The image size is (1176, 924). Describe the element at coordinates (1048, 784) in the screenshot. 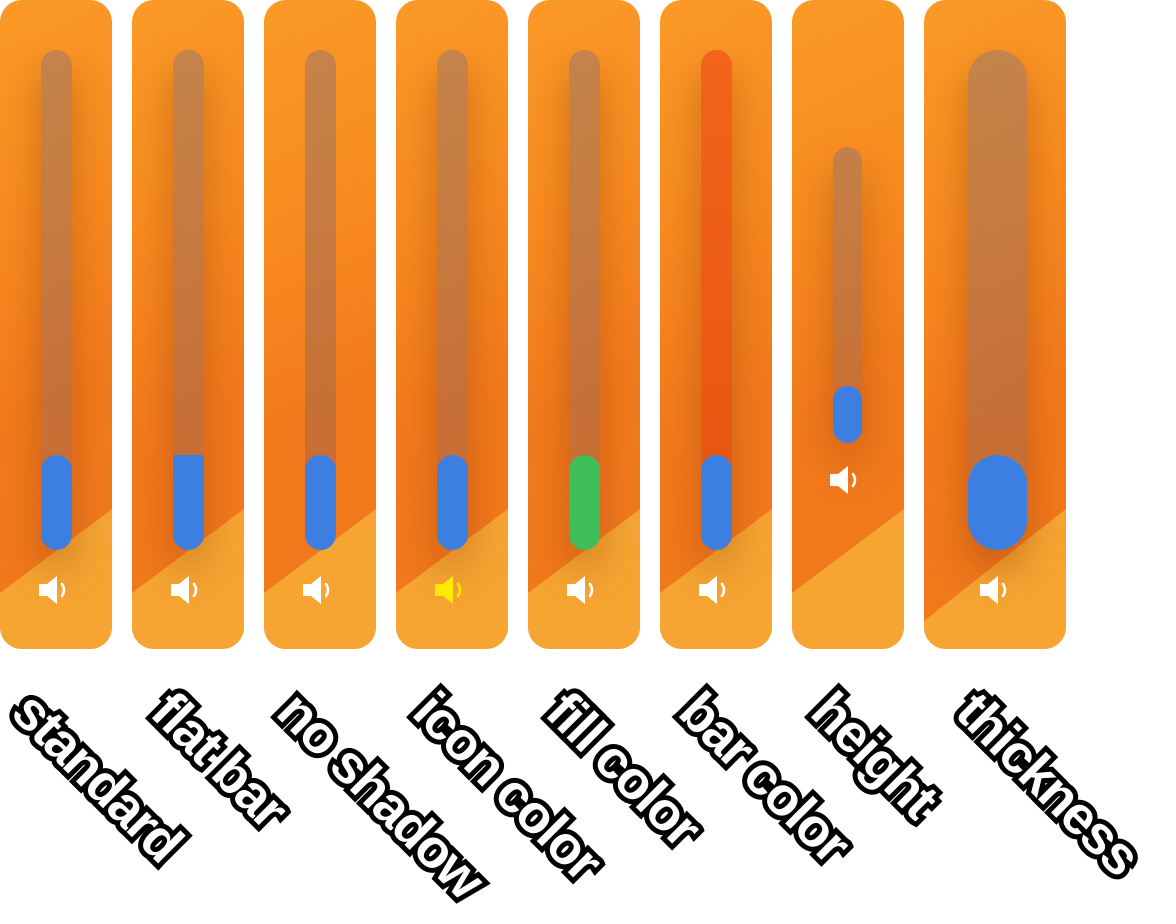

I see `variant-label: thickness` at that location.